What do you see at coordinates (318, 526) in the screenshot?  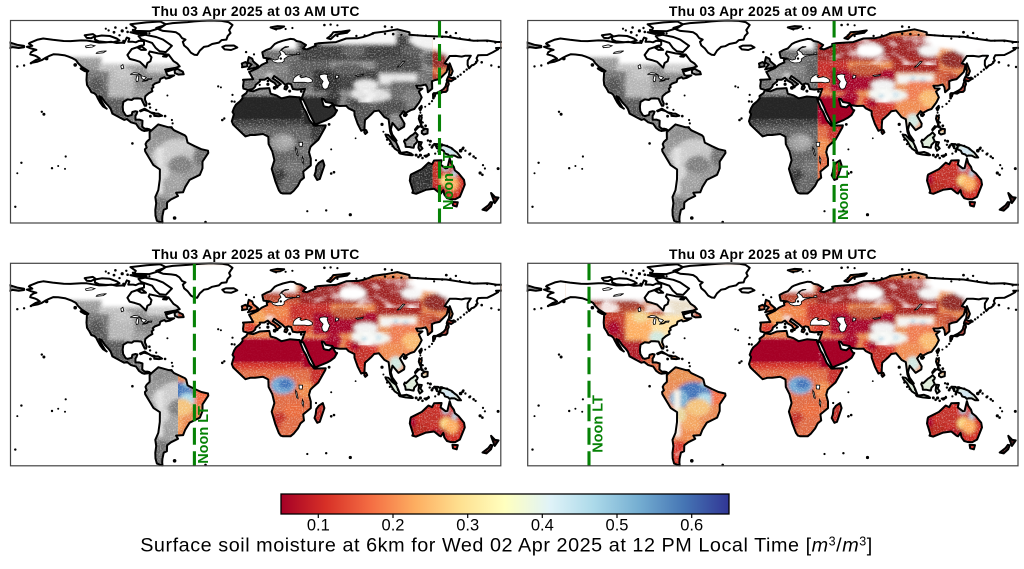 I see `svg-text: 0.1` at bounding box center [318, 526].